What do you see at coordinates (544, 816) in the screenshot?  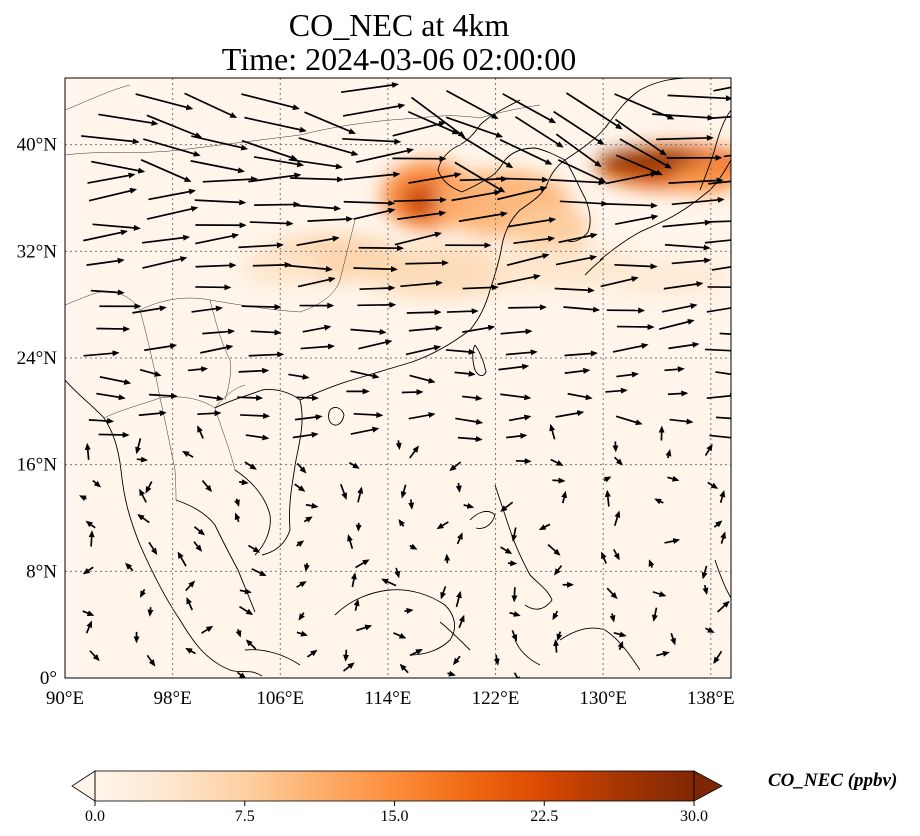 I see `colorbar-tick-label: 22.5` at bounding box center [544, 816].